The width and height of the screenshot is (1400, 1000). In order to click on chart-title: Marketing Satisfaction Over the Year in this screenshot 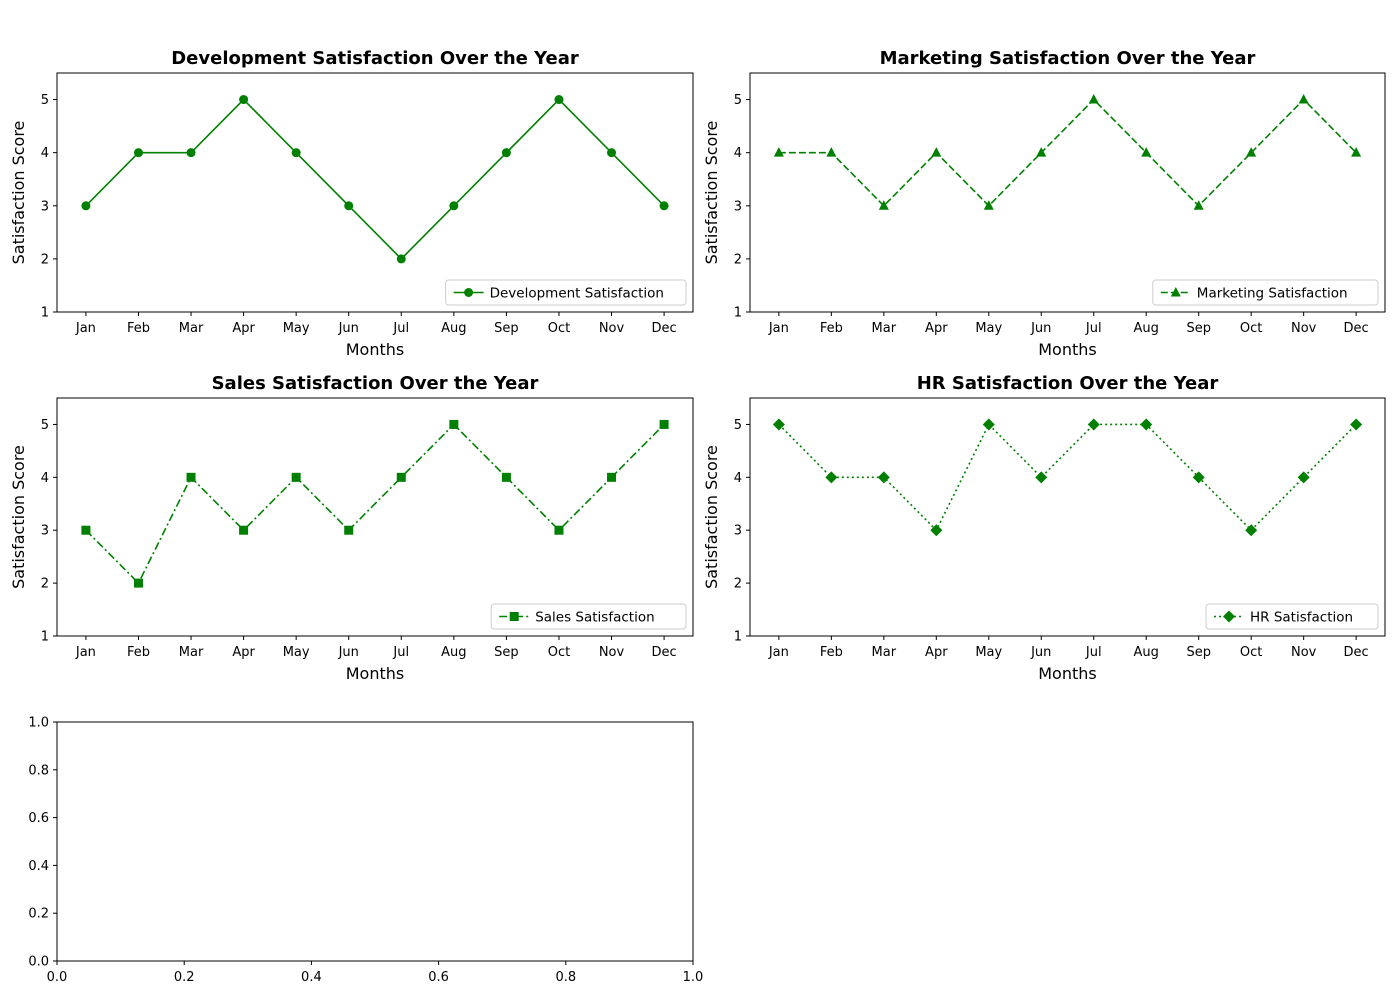, I will do `click(1068, 58)`.